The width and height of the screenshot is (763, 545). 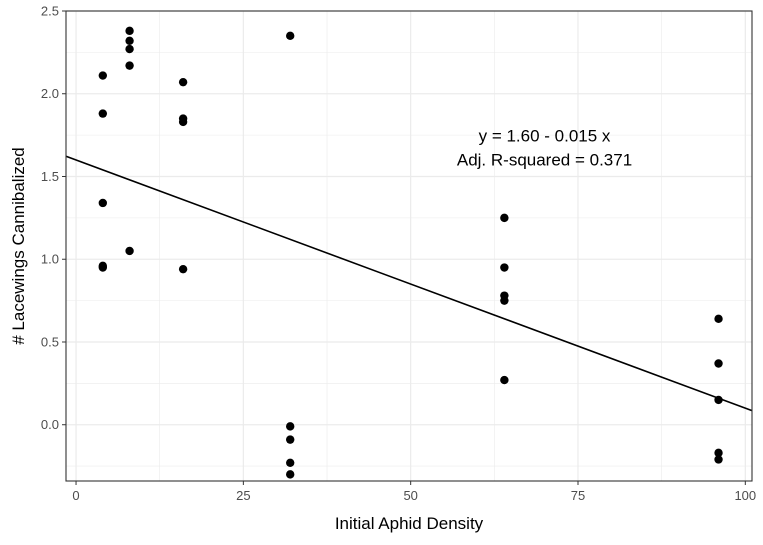 What do you see at coordinates (544, 159) in the screenshot?
I see `r-squared-annotation: Adj. R-squared = 0.371` at bounding box center [544, 159].